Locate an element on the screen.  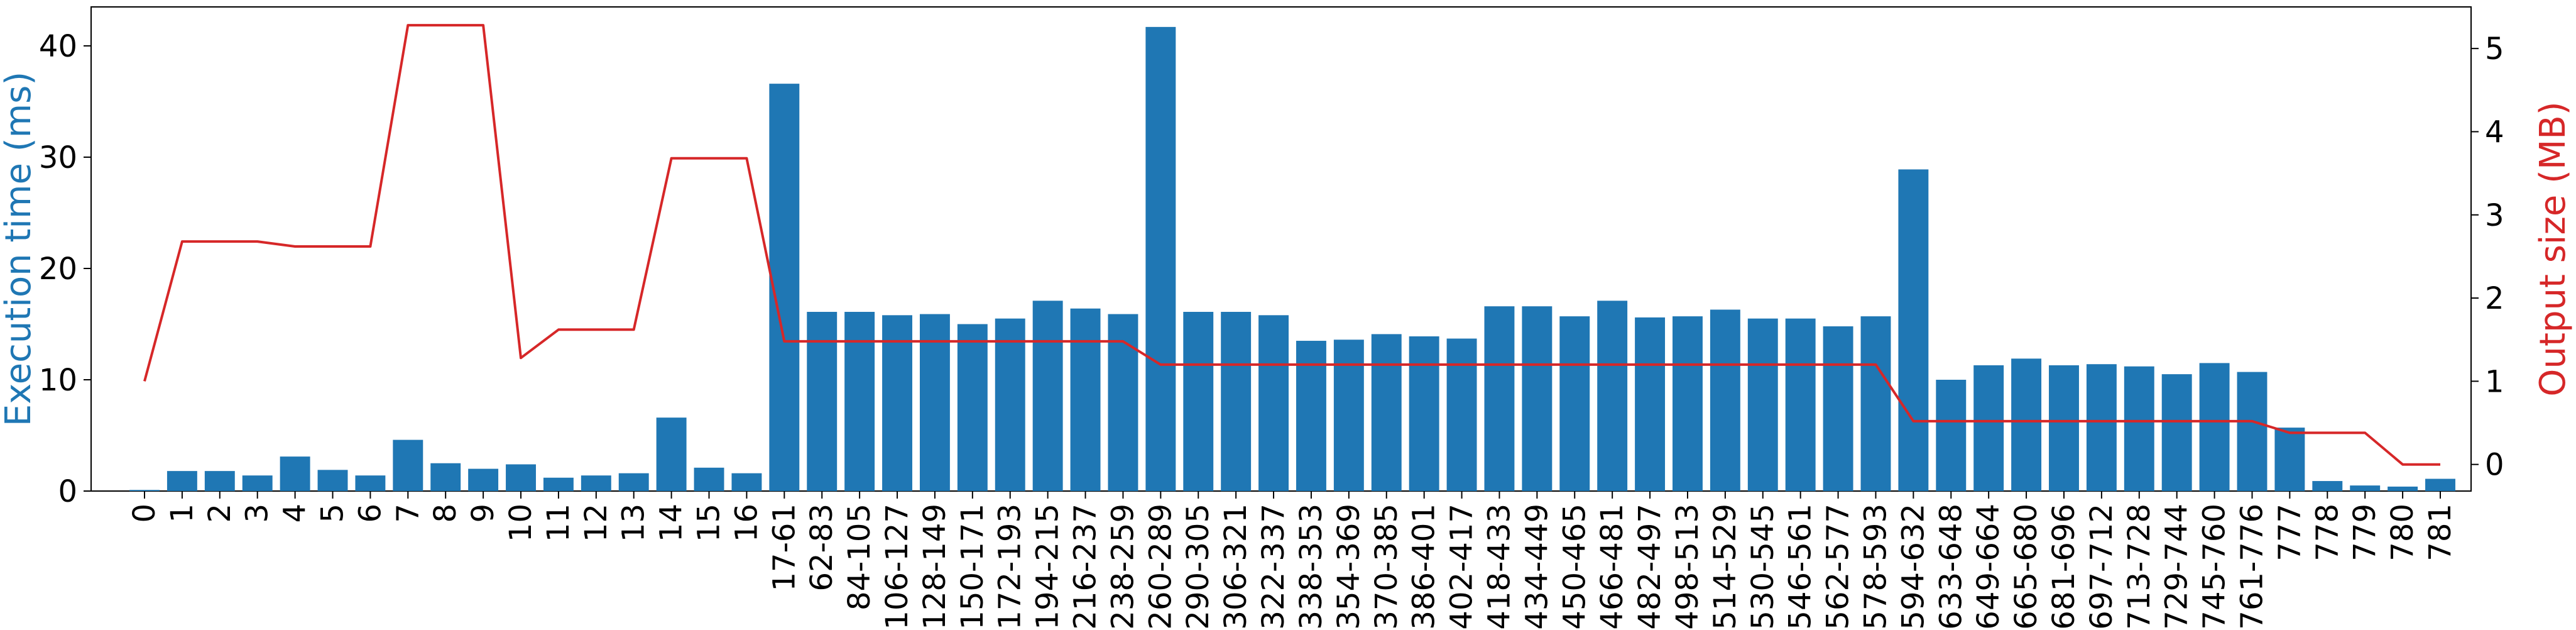
x-tick-label: 322-337 is located at coordinates (1273, 567).